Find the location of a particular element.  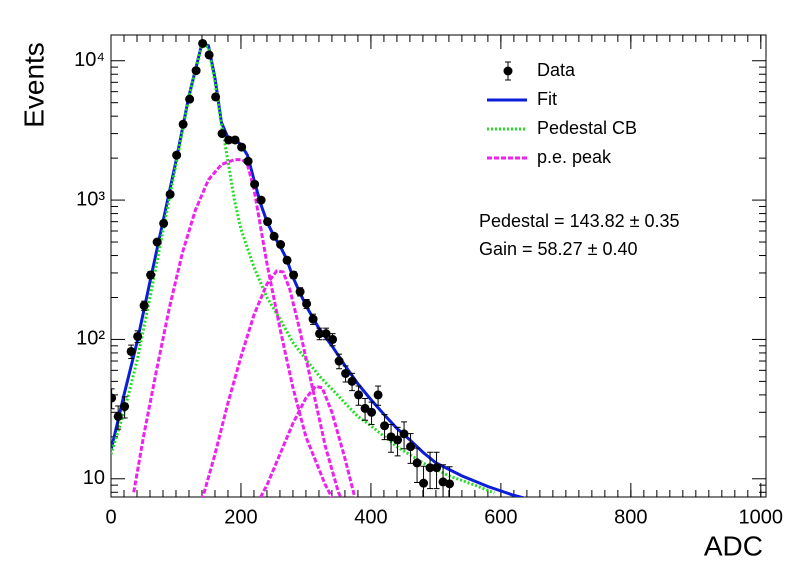

x-tick-label: 400 is located at coordinates (370, 517).